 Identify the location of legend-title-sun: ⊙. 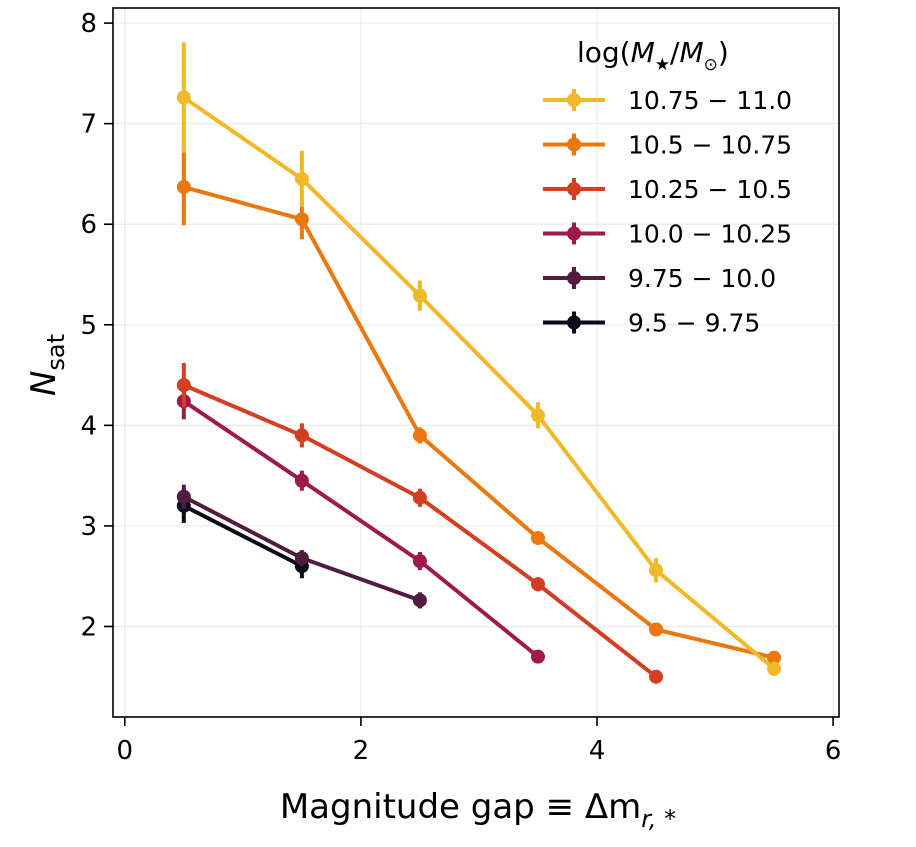
(711, 65).